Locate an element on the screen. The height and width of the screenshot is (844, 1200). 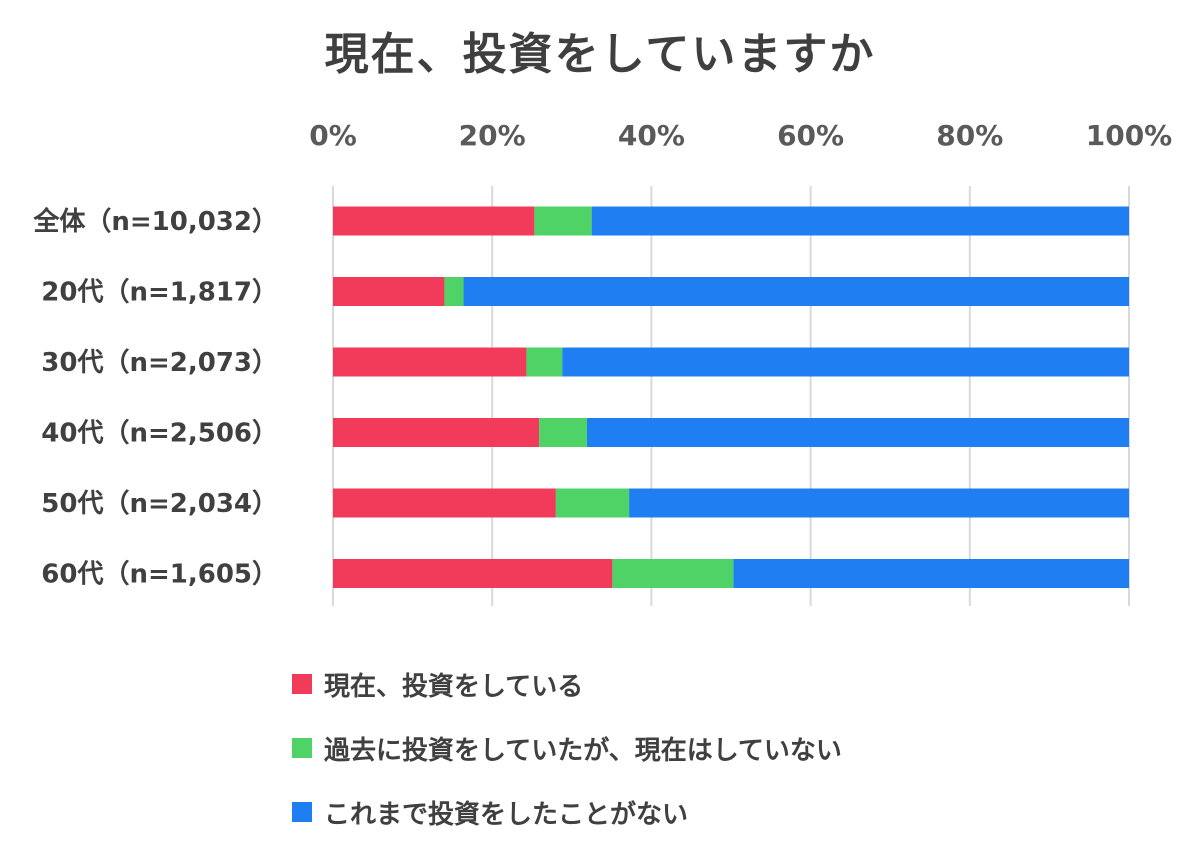
x-tick-label: 100% is located at coordinates (1129, 135).